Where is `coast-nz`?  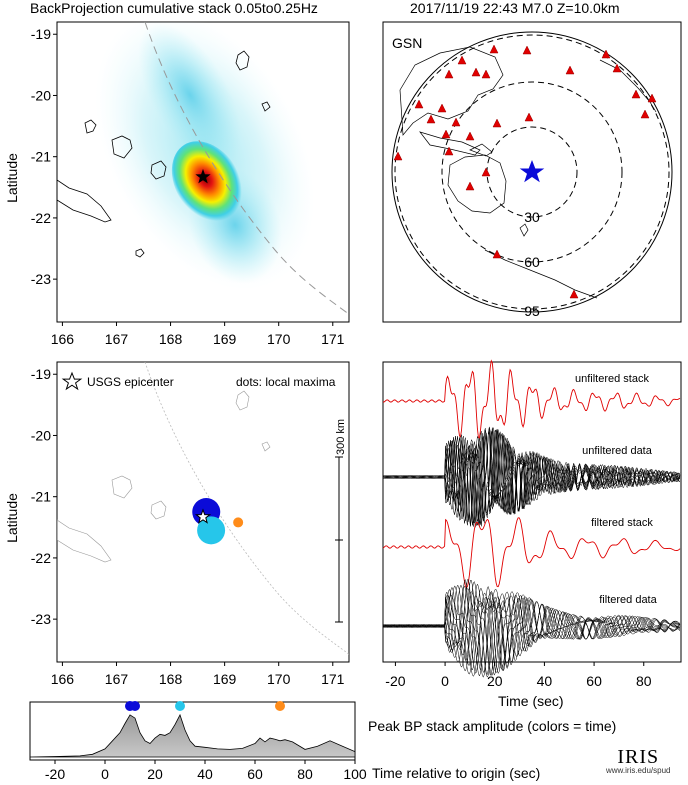 coast-nz is located at coordinates (524, 230).